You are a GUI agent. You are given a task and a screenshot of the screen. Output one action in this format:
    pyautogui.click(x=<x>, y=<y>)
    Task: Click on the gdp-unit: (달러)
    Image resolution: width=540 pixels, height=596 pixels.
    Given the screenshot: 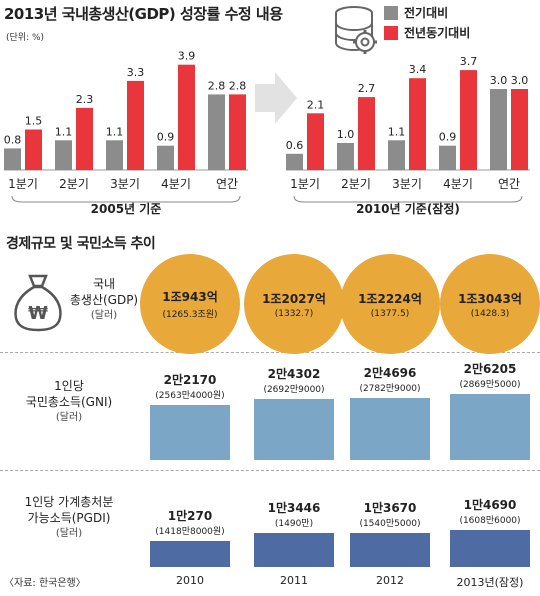 What is the action you would take?
    pyautogui.click(x=104, y=315)
    